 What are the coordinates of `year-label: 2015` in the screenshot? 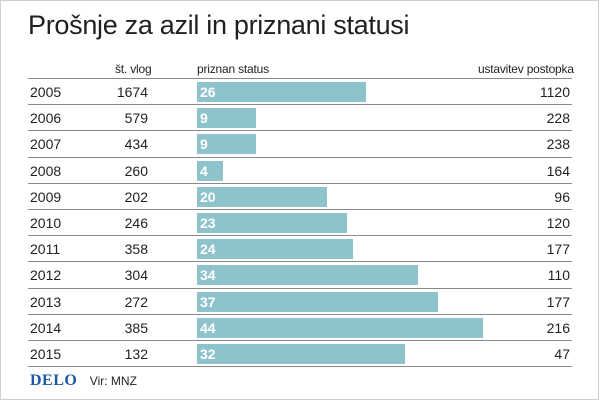 It's located at (46, 354).